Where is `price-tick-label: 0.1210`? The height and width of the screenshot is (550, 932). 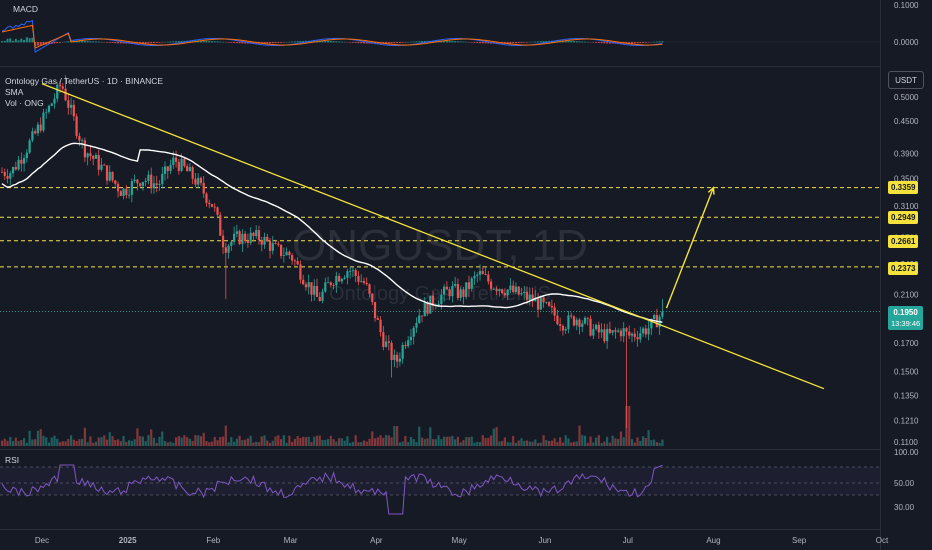 price-tick-label: 0.1210 is located at coordinates (906, 420).